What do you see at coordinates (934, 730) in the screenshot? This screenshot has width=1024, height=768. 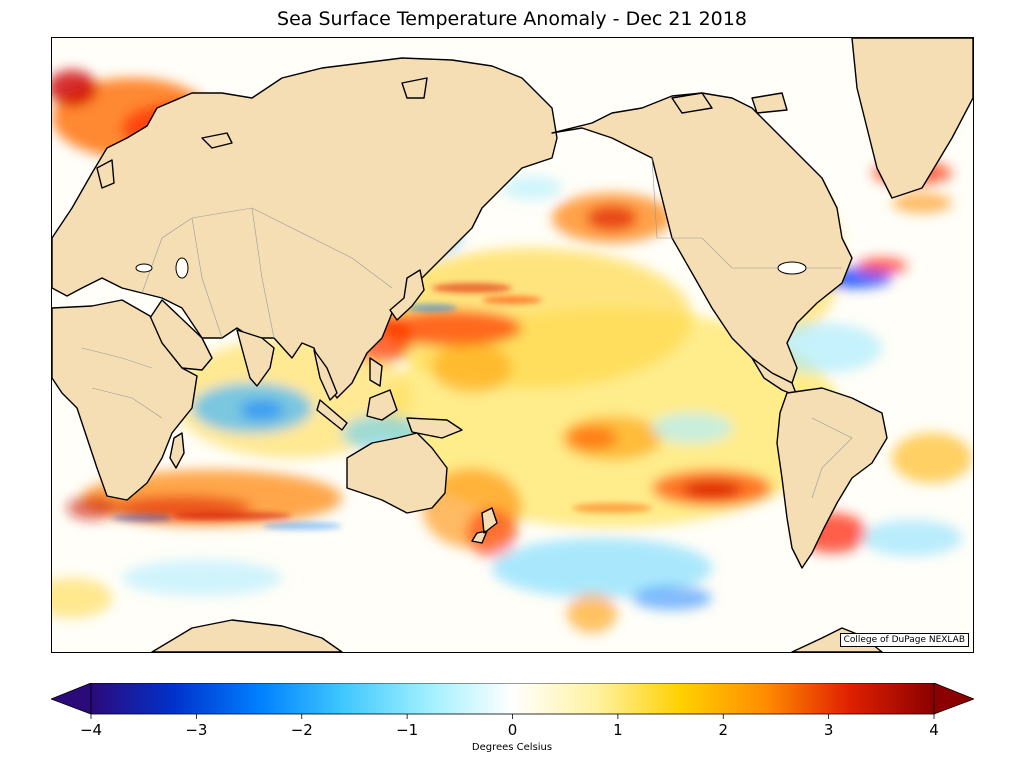 I see `colorbar-tick-label: 4` at bounding box center [934, 730].